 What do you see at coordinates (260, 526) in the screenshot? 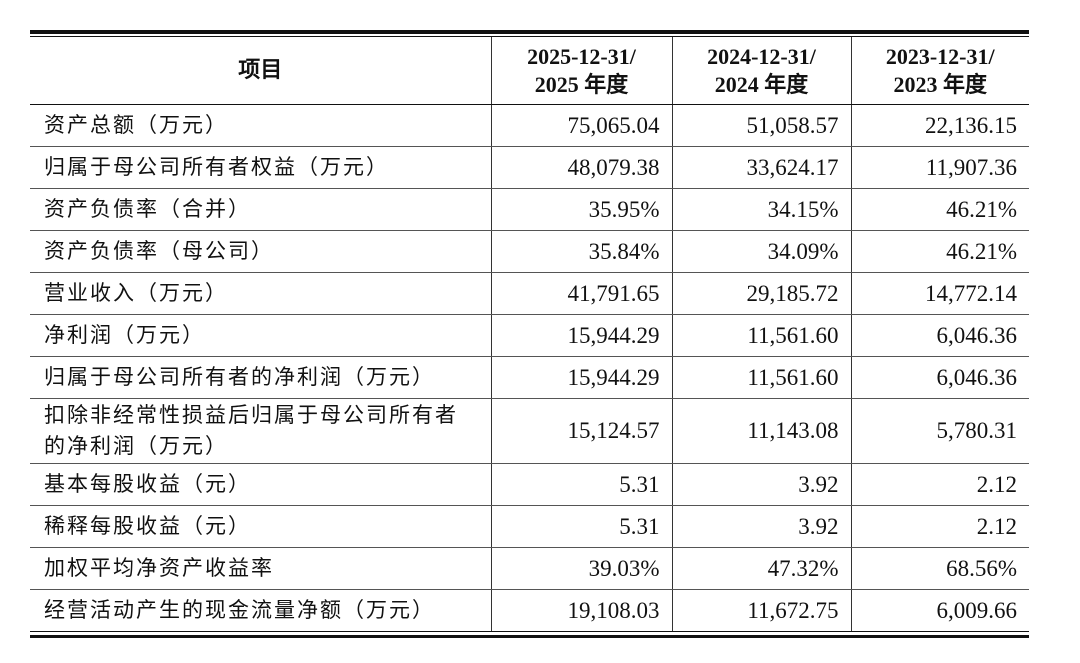
I see `row-label: 稀释每股收益（元）` at bounding box center [260, 526].